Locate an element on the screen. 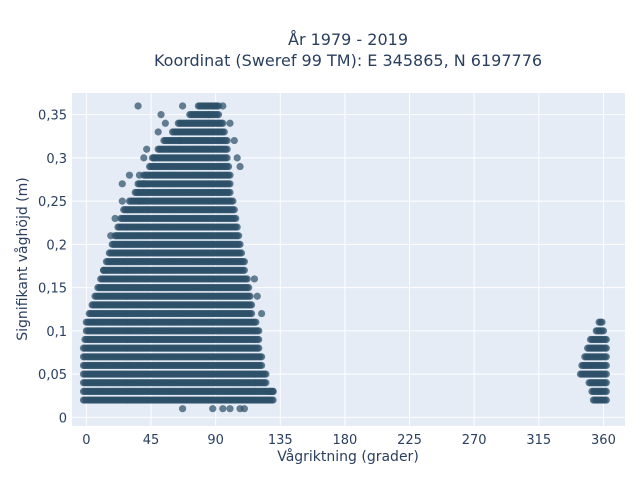 The height and width of the screenshot is (480, 640). x-tick-label: 360 is located at coordinates (603, 440).